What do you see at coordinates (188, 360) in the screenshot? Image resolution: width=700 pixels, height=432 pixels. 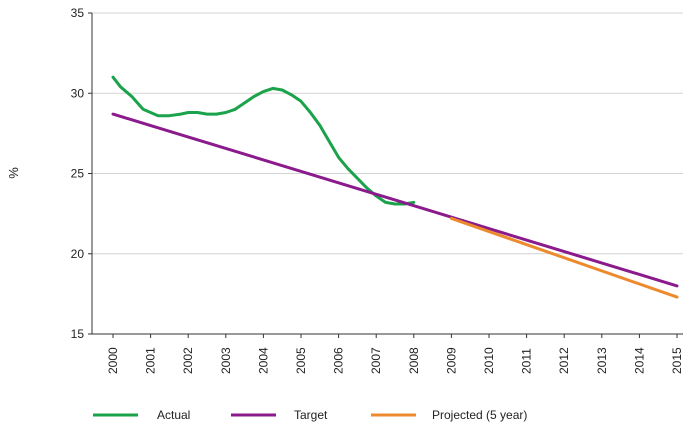 I see `x-tick-label-2002: 2002` at bounding box center [188, 360].